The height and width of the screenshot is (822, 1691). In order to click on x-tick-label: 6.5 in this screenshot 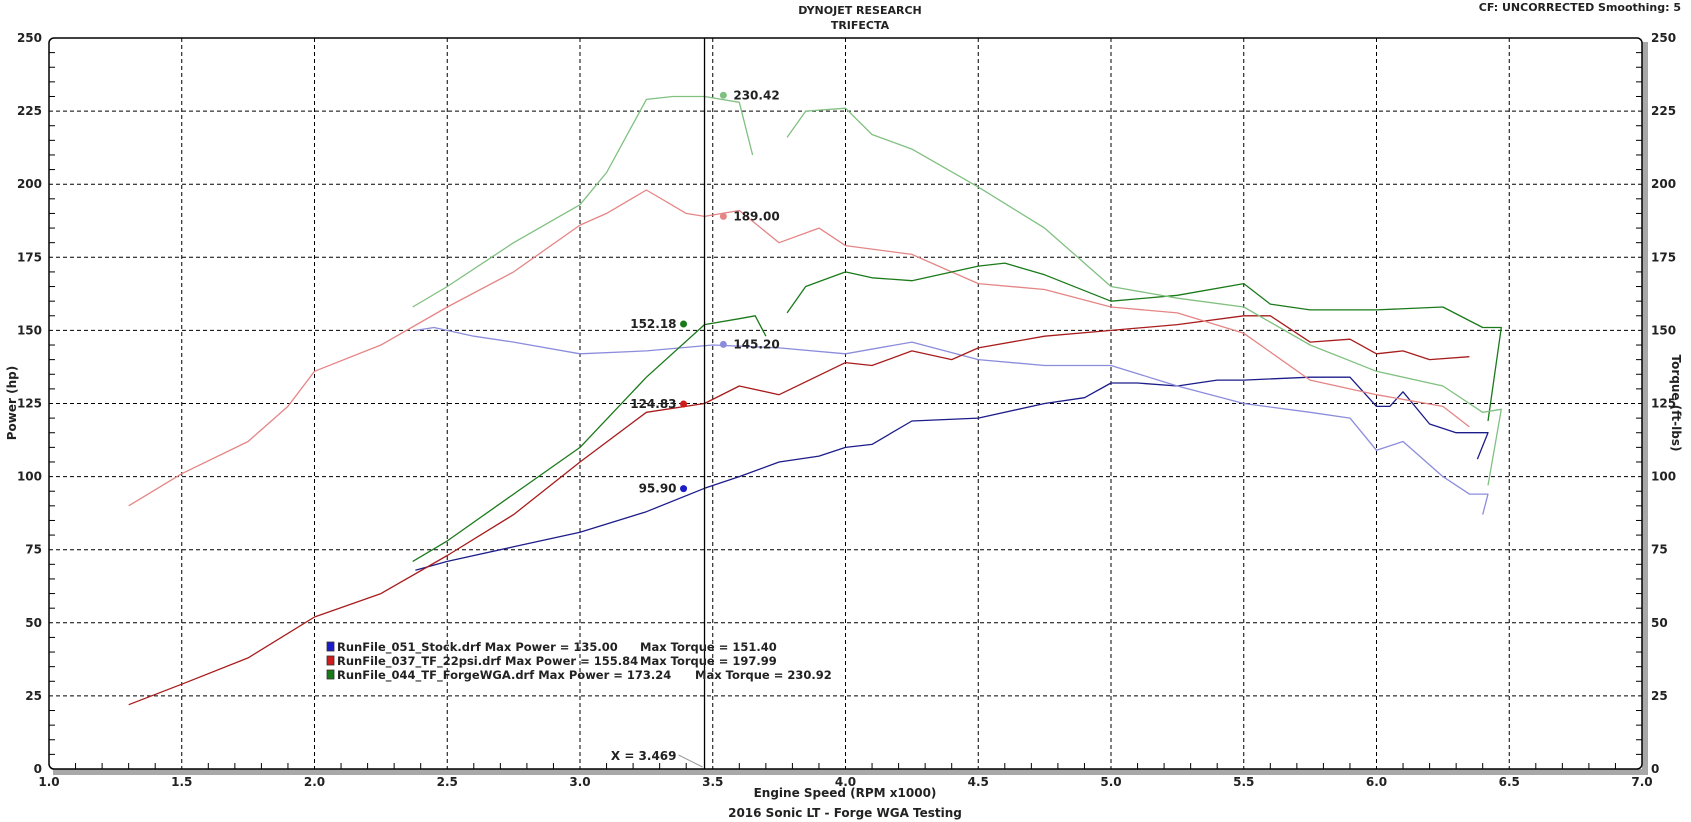, I will do `click(1509, 782)`.